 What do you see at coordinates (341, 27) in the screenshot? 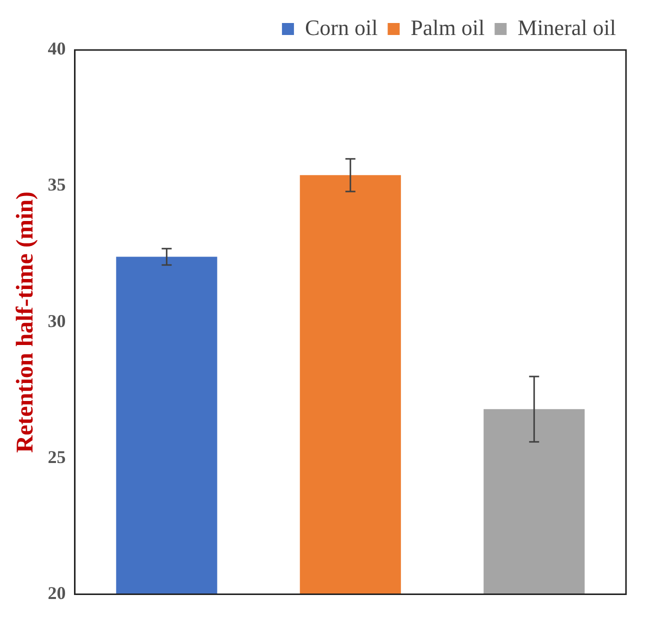
I see `legend-label: Corn oil` at bounding box center [341, 27].